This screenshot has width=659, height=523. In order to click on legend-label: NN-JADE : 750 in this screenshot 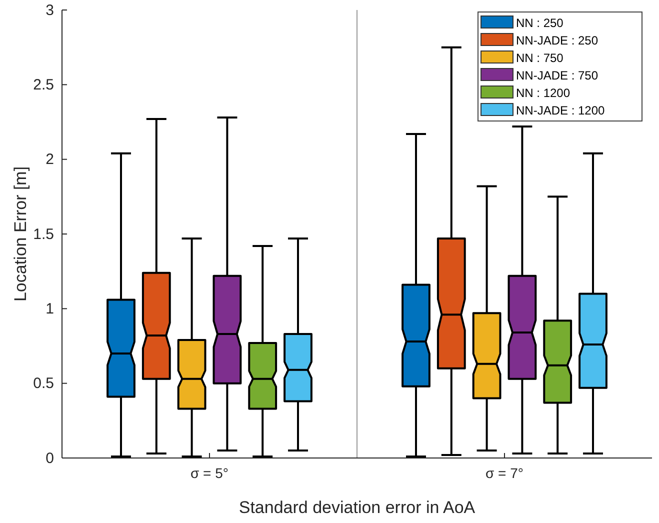, I will do `click(557, 75)`.